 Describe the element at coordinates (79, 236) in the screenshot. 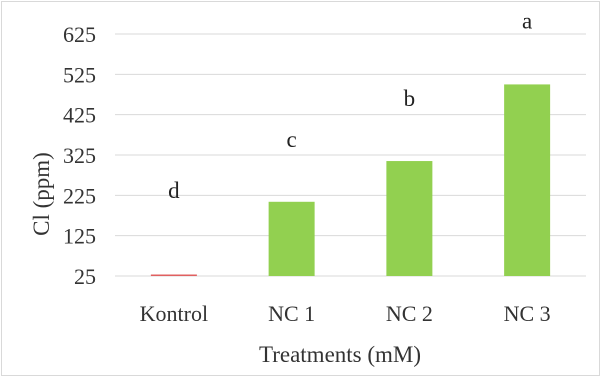

I see `y-tick-label: 125` at that location.